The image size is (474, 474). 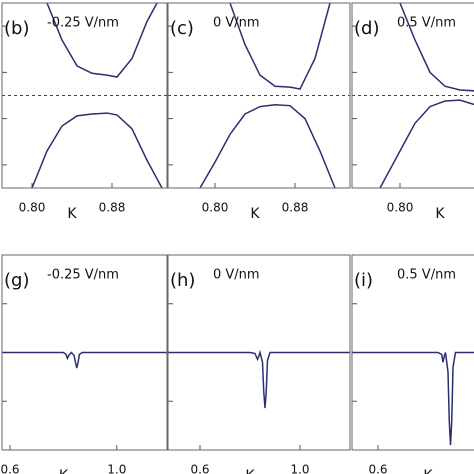 I want to click on panel-label: (g), so click(x=16, y=280).